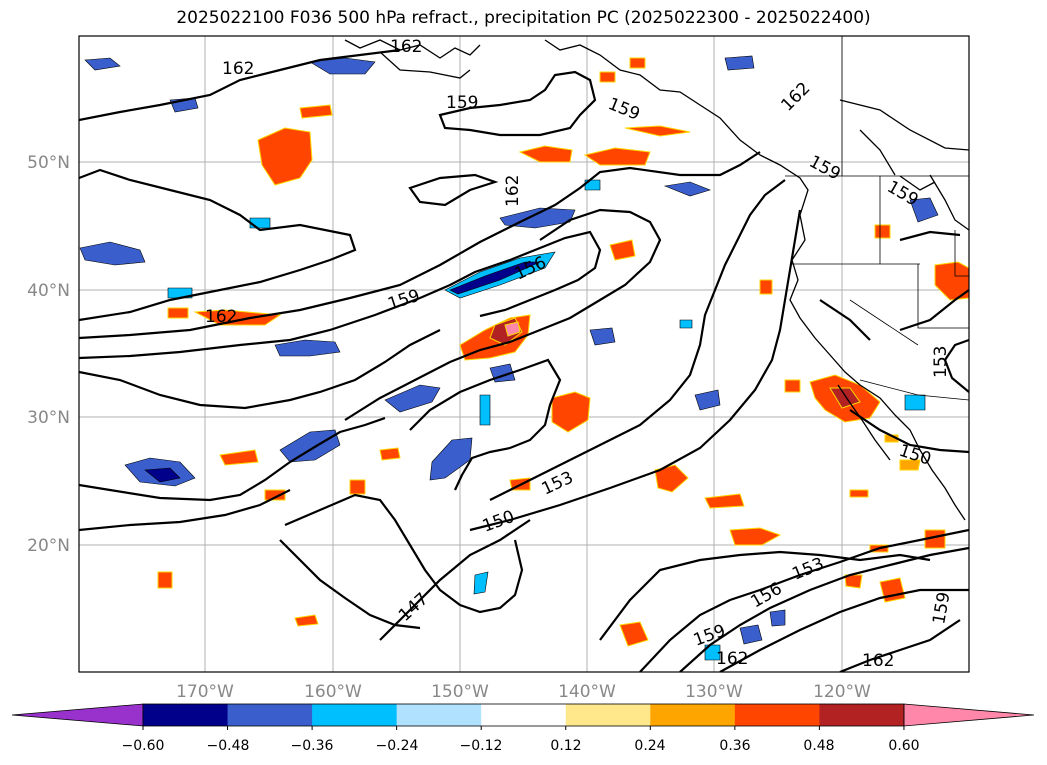 Image resolution: width=1047 pixels, height=765 pixels. I want to click on lon-label: 170°W, so click(205, 692).